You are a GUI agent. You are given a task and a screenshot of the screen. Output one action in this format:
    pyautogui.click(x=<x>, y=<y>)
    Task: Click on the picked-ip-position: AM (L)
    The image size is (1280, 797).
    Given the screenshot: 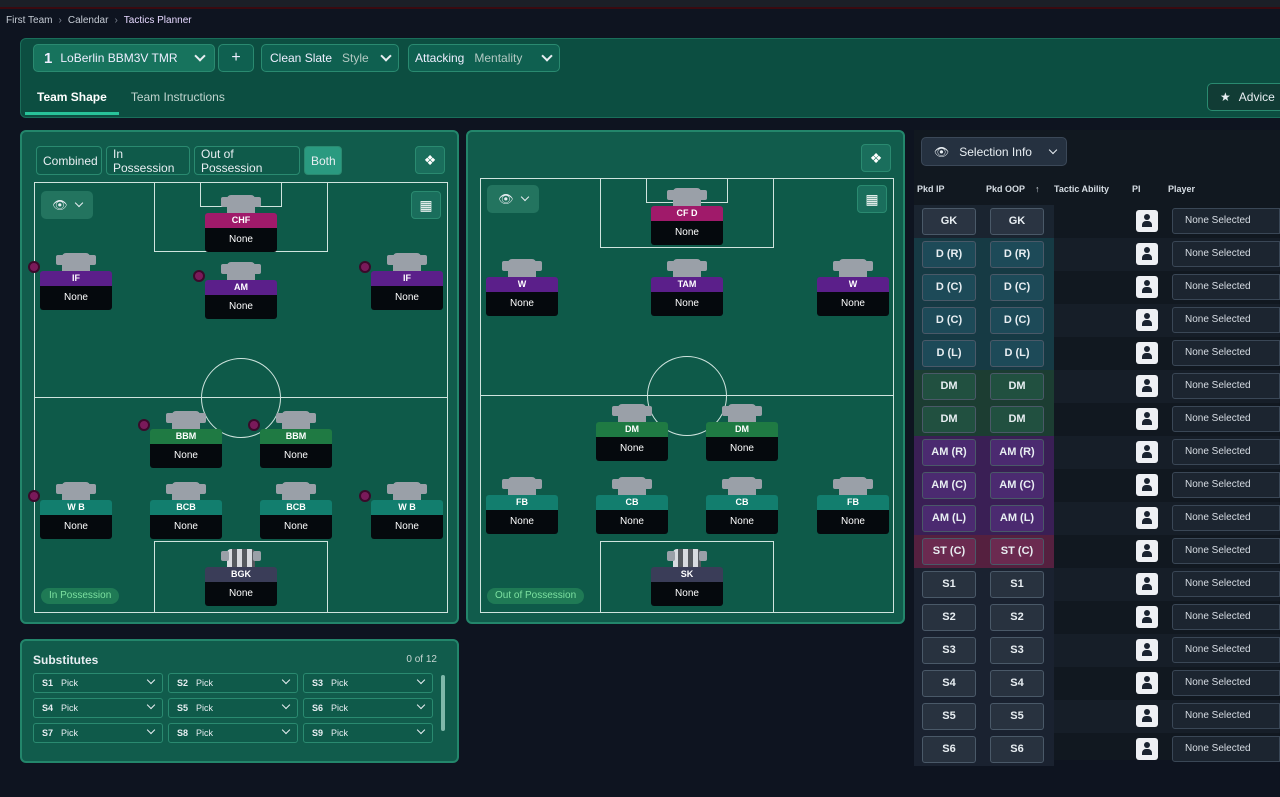 What is the action you would take?
    pyautogui.click(x=949, y=518)
    